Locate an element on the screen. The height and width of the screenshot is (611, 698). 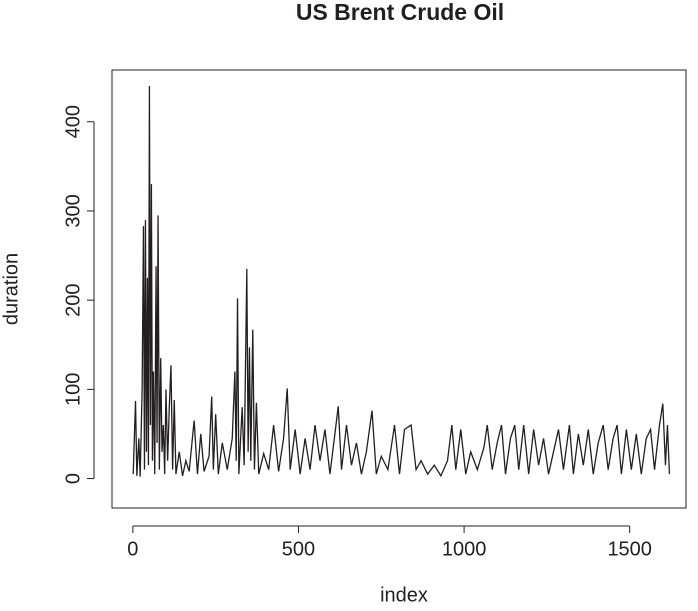
chart-title: US Brent Crude Oil is located at coordinates (400, 12).